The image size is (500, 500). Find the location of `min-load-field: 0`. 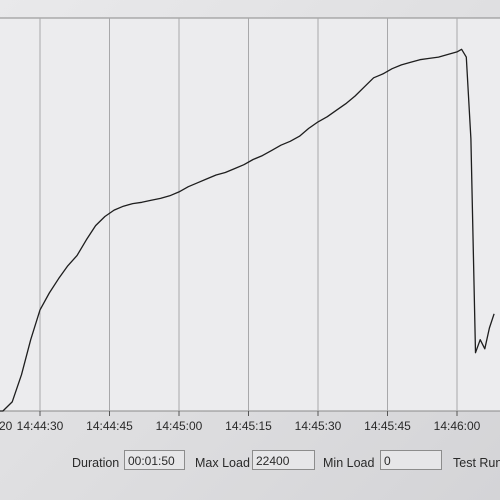

min-load-field: 0 is located at coordinates (411, 460).